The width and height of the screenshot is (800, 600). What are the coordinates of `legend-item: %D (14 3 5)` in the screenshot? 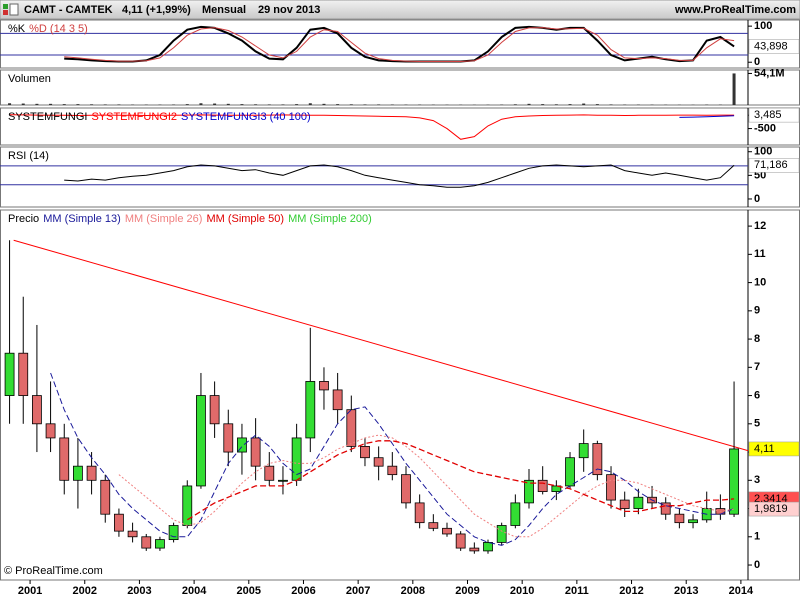 It's located at (58, 29).